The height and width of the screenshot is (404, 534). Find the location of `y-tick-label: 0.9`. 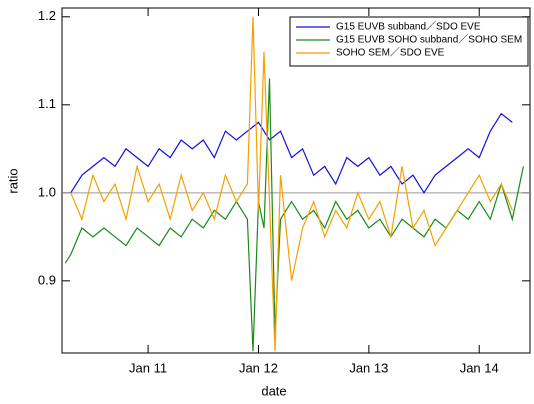

y-tick-label: 0.9 is located at coordinates (47, 279).